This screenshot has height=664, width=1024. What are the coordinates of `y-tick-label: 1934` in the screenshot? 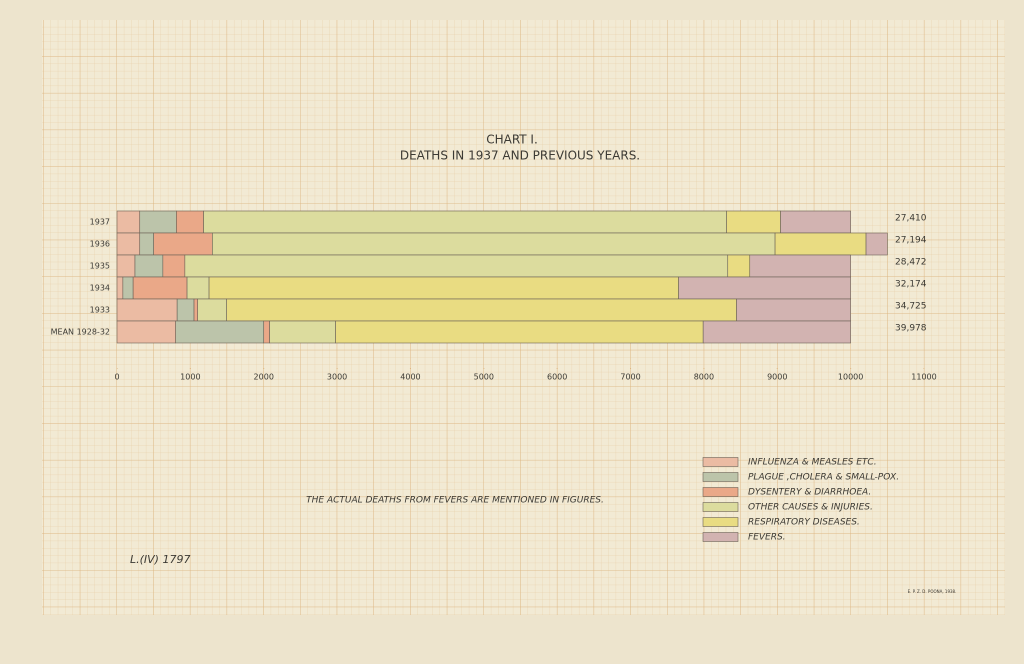 It's located at (100, 288).